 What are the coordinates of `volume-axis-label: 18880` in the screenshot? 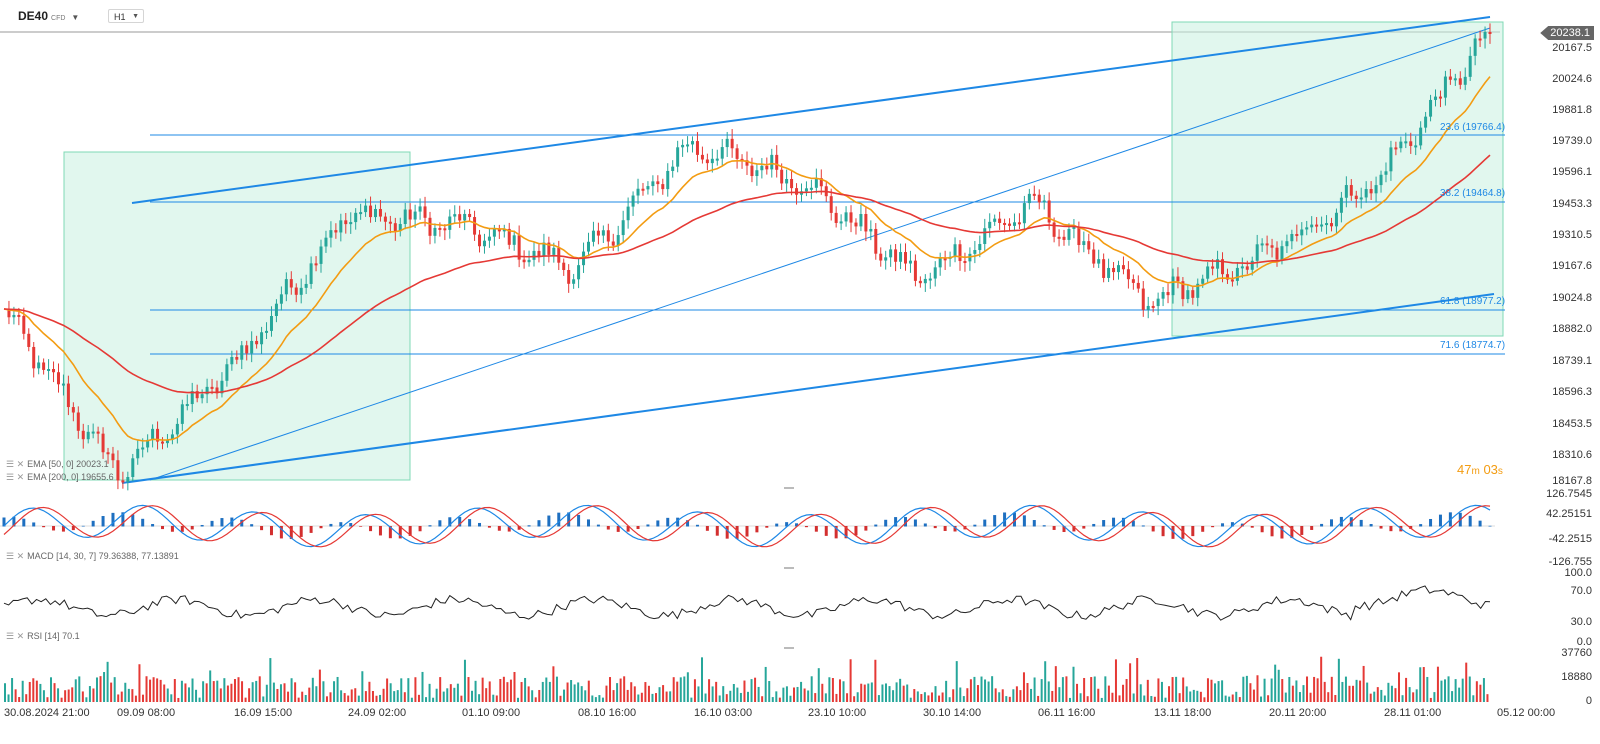 It's located at (1576, 677).